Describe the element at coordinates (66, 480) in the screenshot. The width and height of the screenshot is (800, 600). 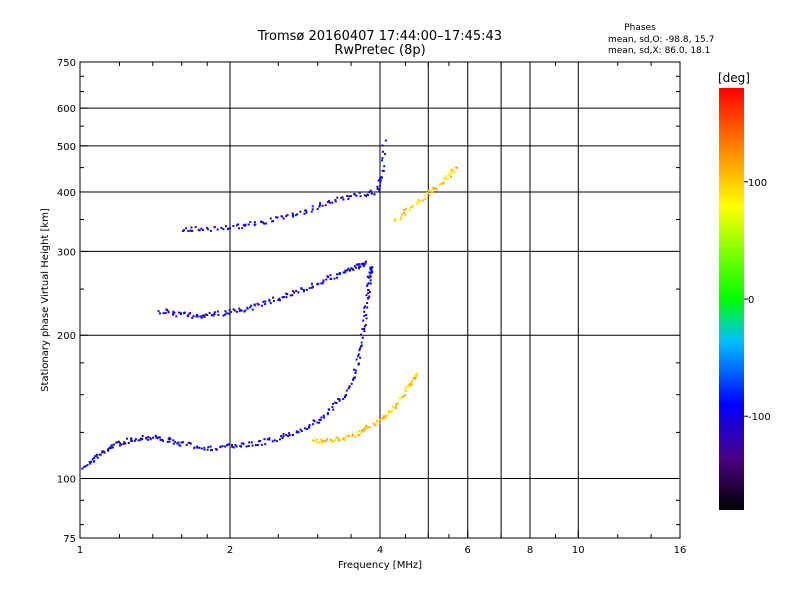
I see `y-tick-label: 100` at that location.